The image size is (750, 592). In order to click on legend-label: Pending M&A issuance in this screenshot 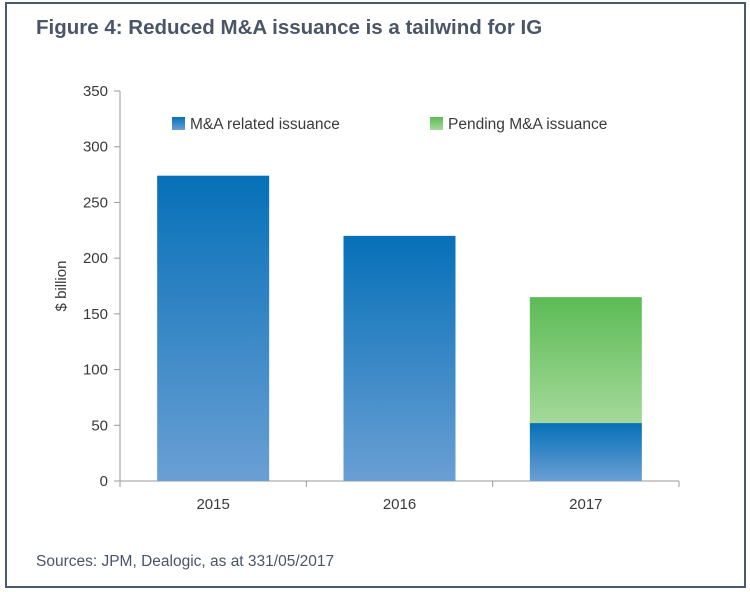, I will do `click(527, 124)`.